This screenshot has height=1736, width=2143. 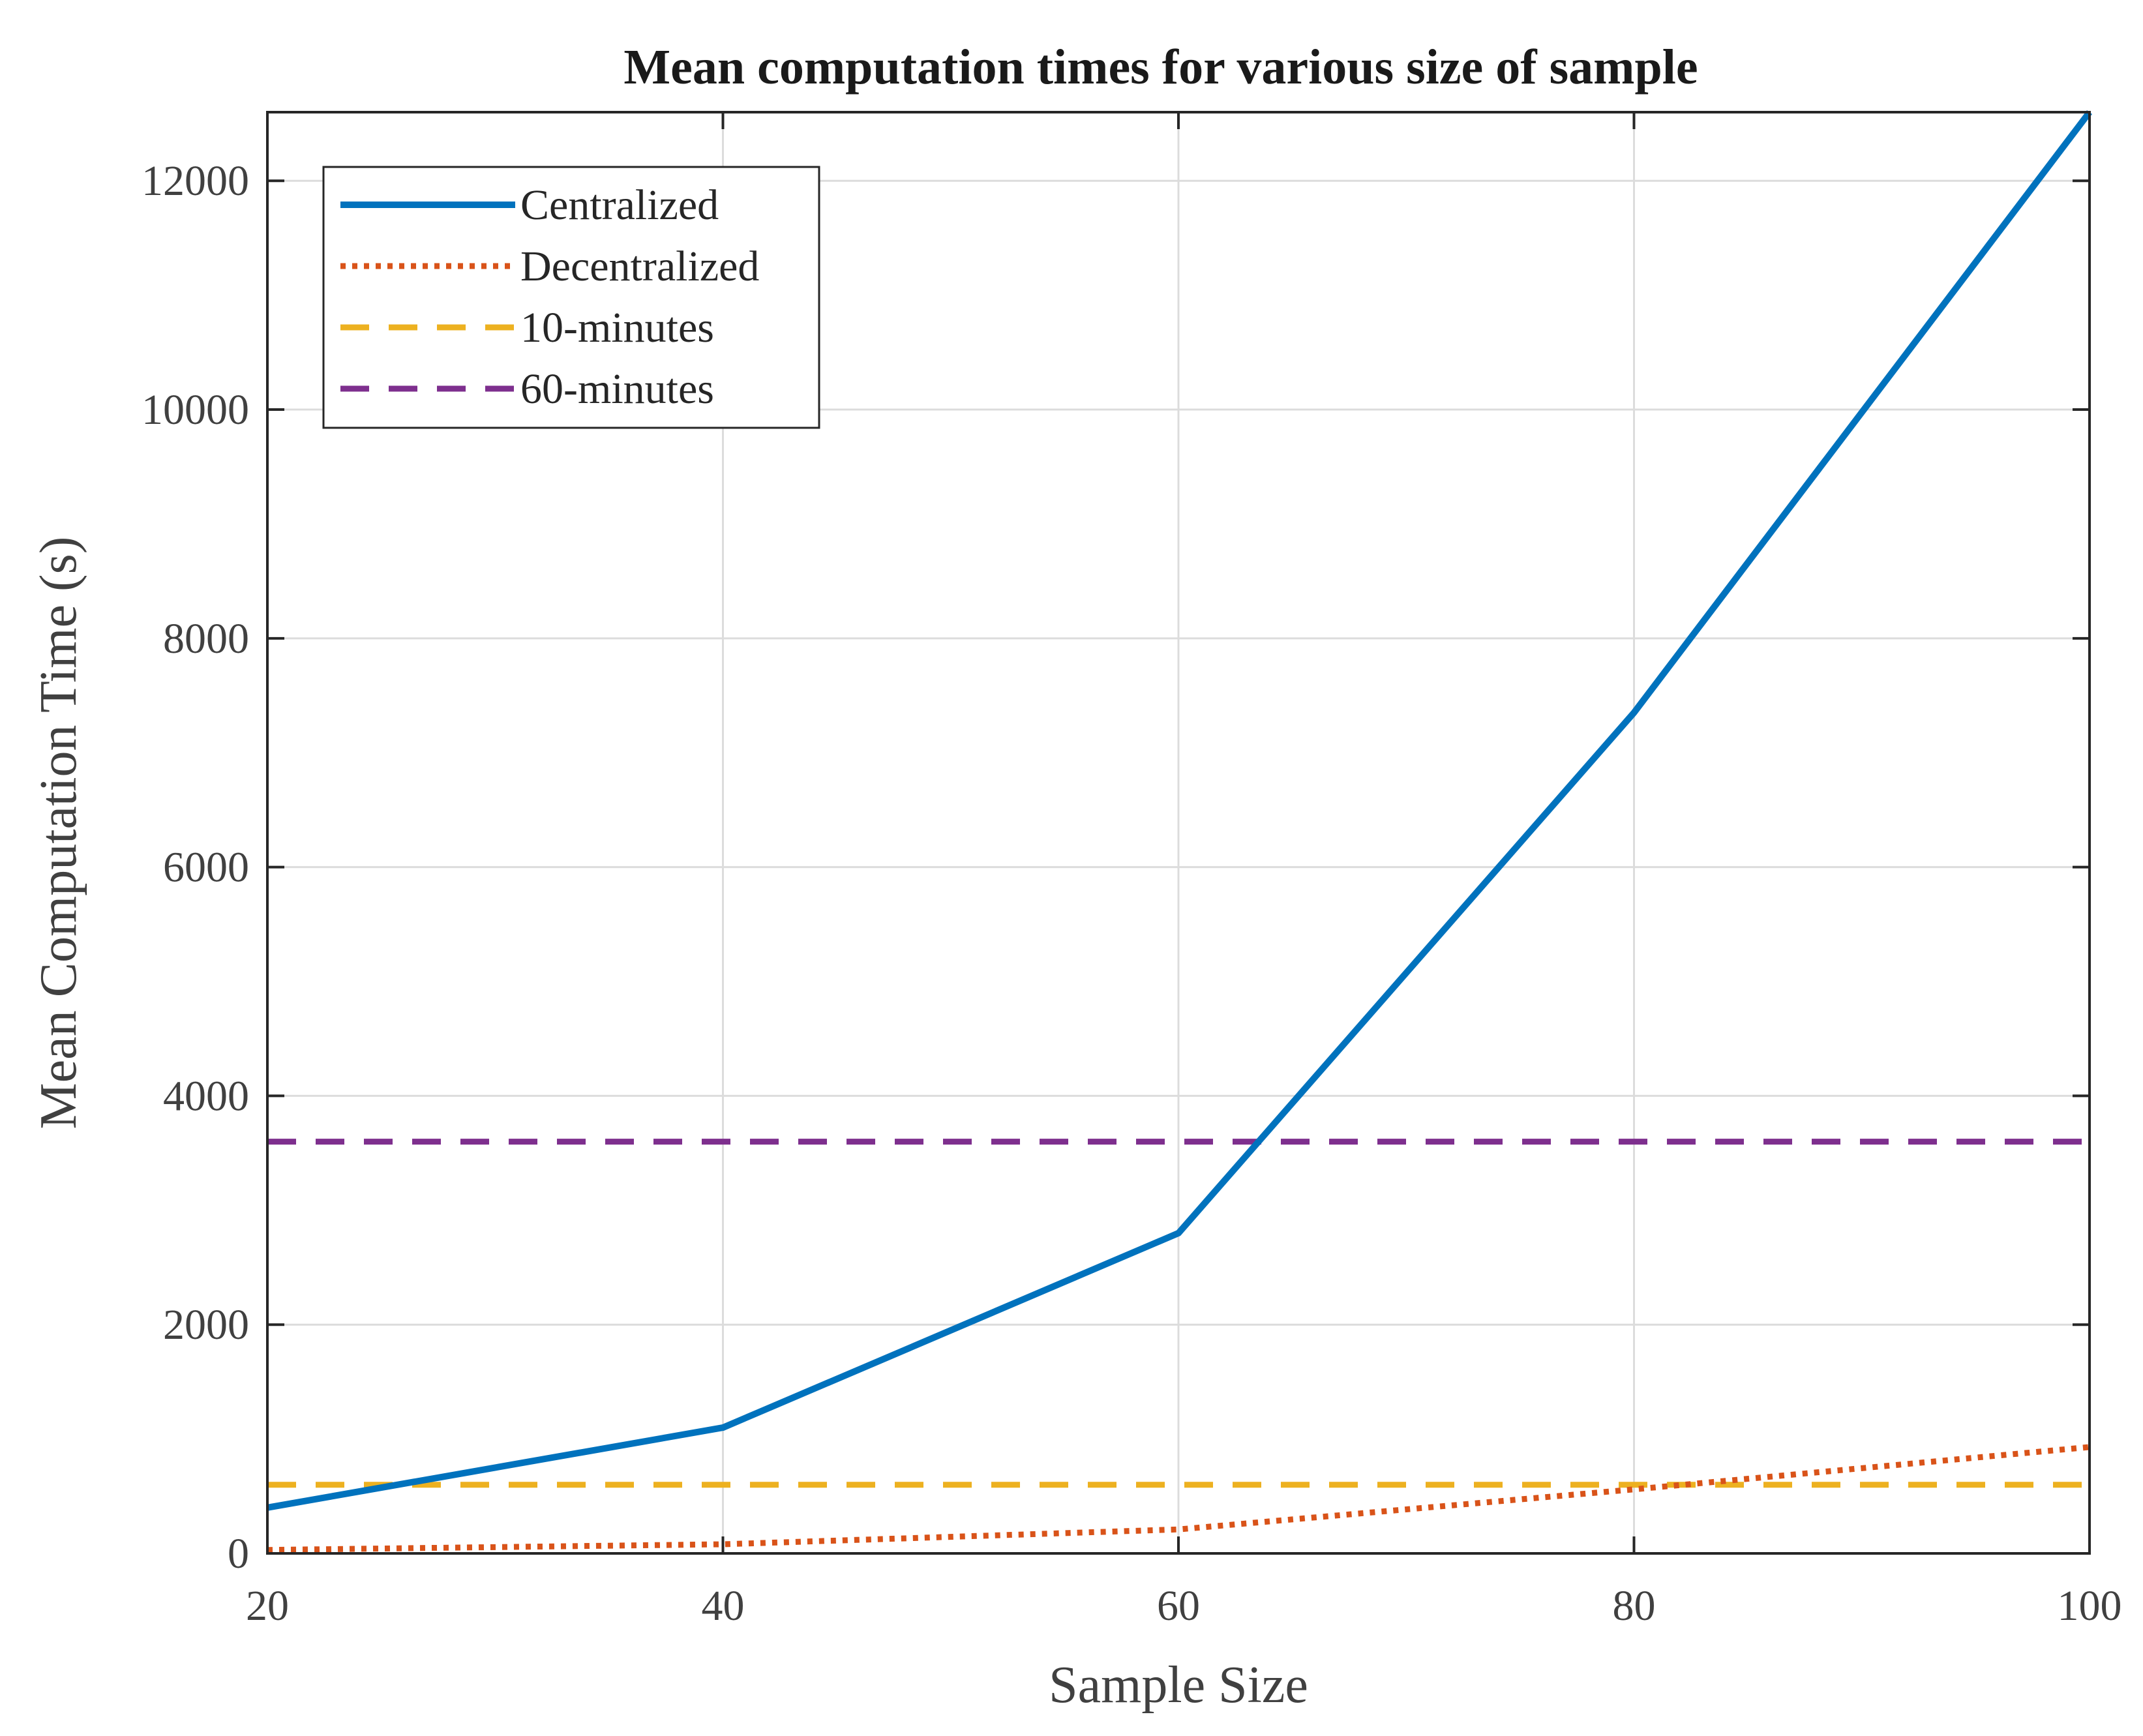 I want to click on x-axis-tick-labels: 20 40 60 80 100, so click(x=1184, y=1606).